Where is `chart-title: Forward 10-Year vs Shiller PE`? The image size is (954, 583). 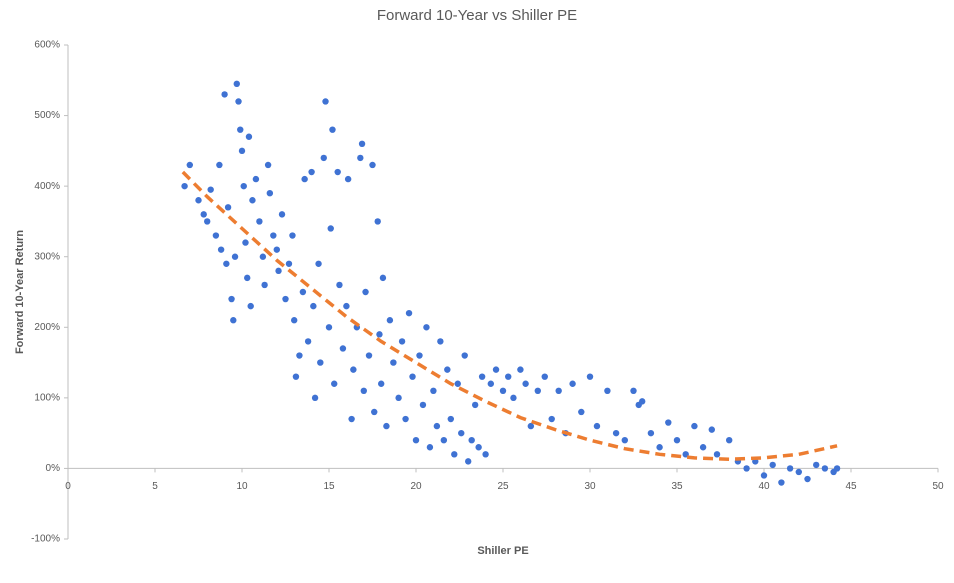 chart-title: Forward 10-Year vs Shiller PE is located at coordinates (477, 15).